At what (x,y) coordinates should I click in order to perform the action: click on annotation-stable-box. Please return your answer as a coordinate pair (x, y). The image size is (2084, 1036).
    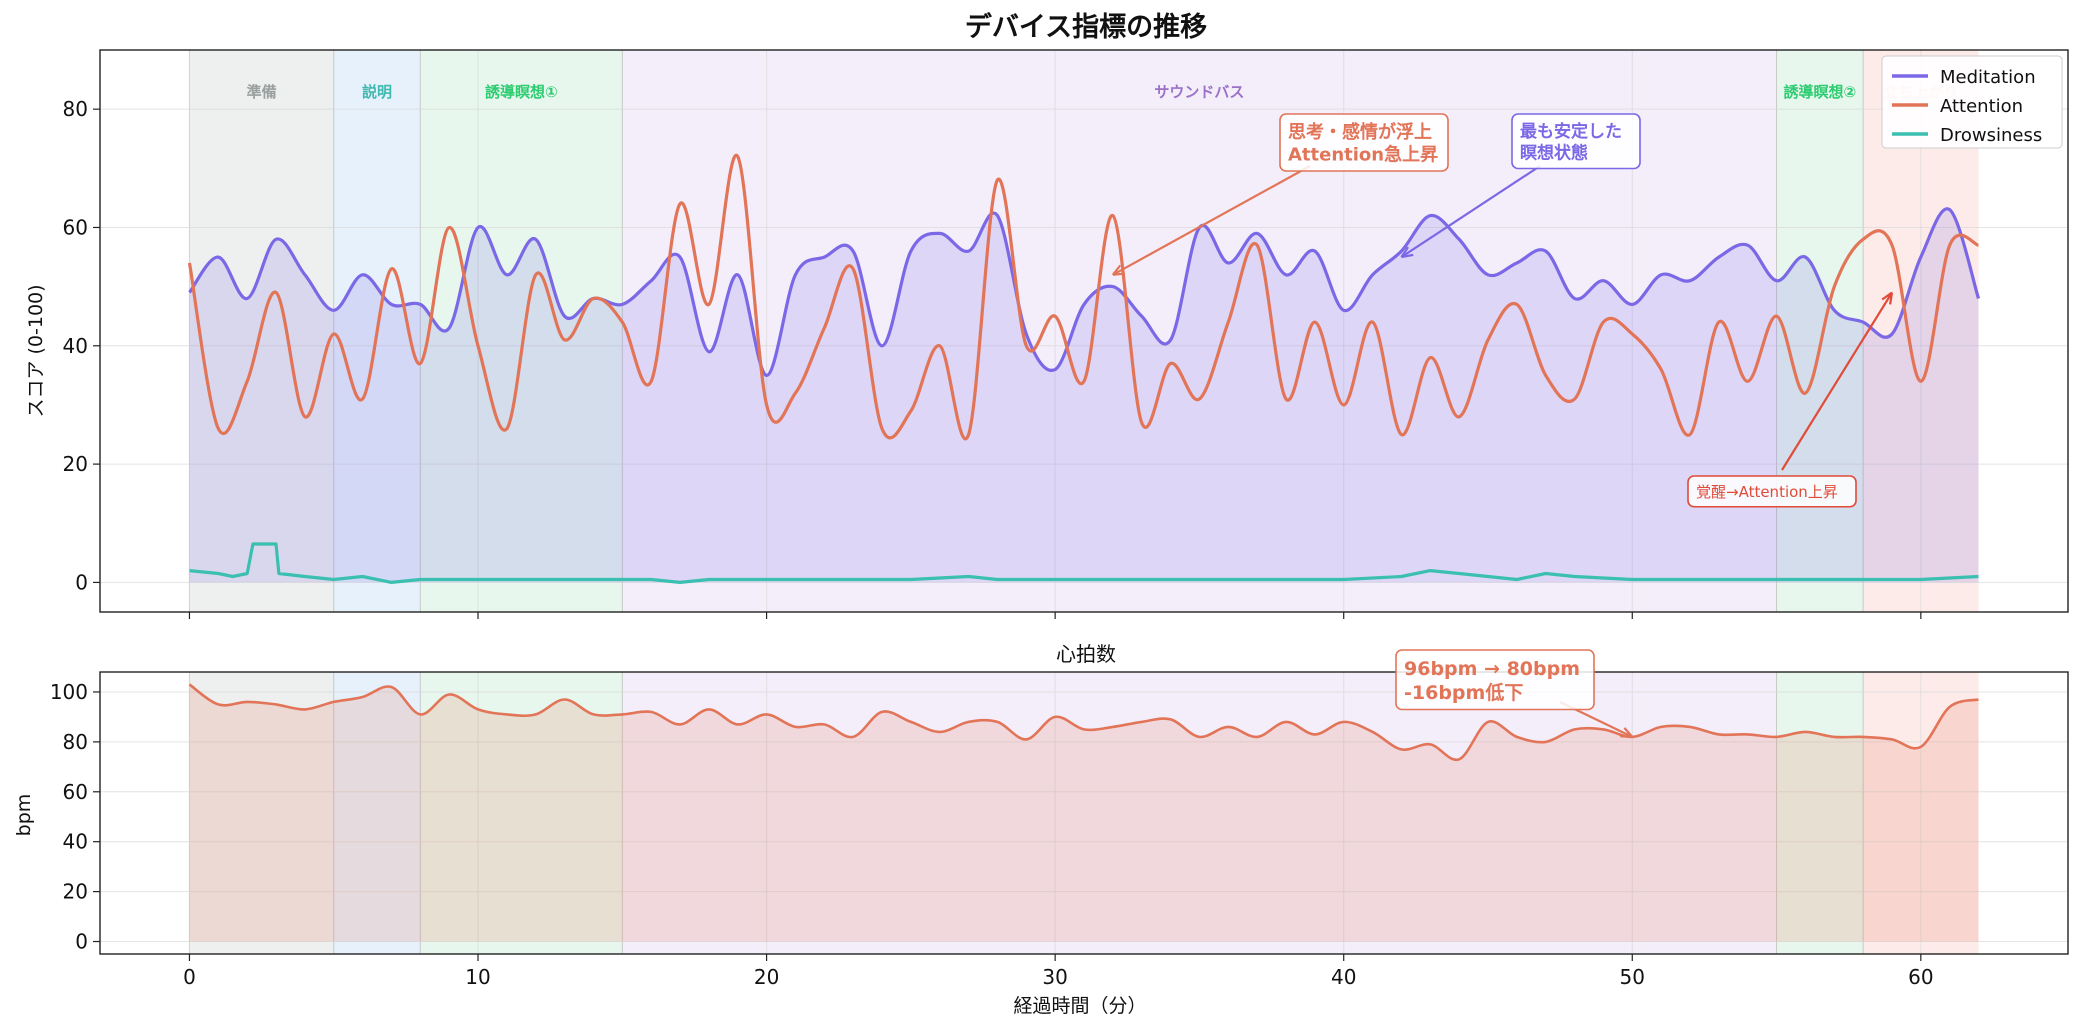
    Looking at the image, I should click on (1576, 141).